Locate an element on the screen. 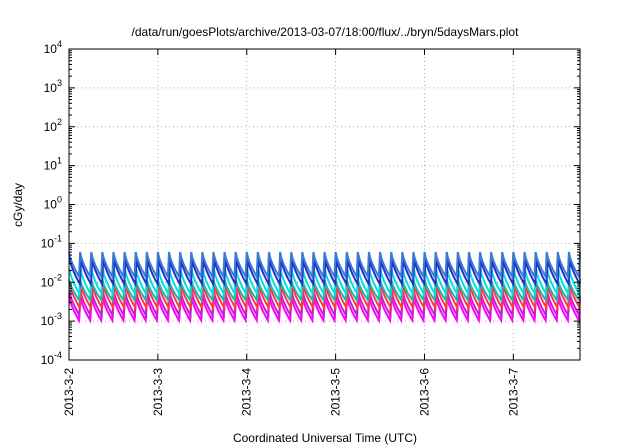 This screenshot has height=448, width=640. x-tick-label: 2013-3-3 is located at coordinates (158, 392).